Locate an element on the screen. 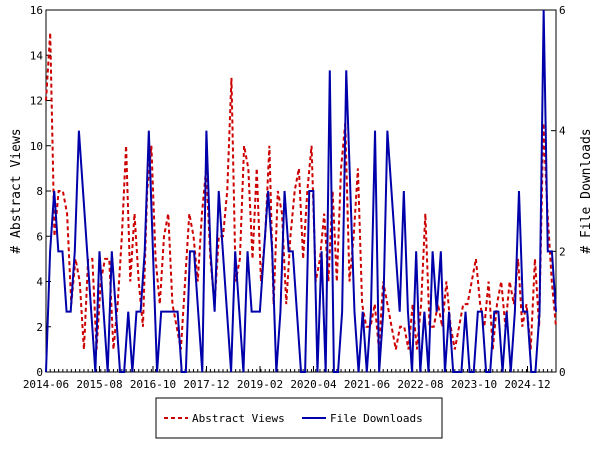 The width and height of the screenshot is (600, 450). x-tick-label: 2021-06 is located at coordinates (367, 384).